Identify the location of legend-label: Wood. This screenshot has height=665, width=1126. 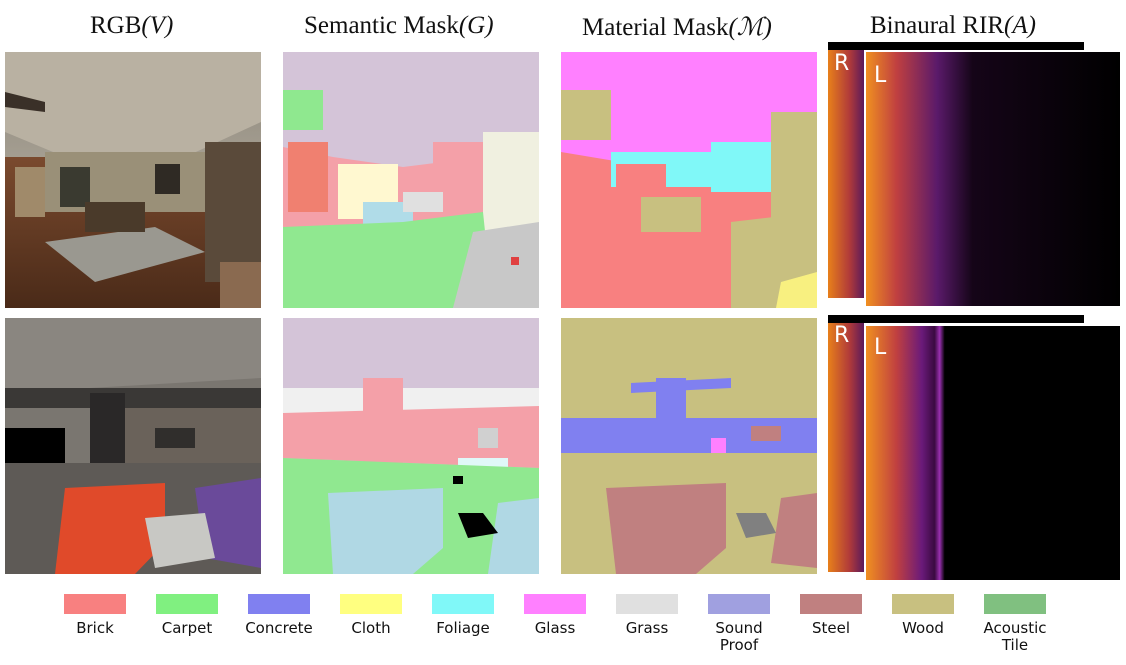
(923, 628).